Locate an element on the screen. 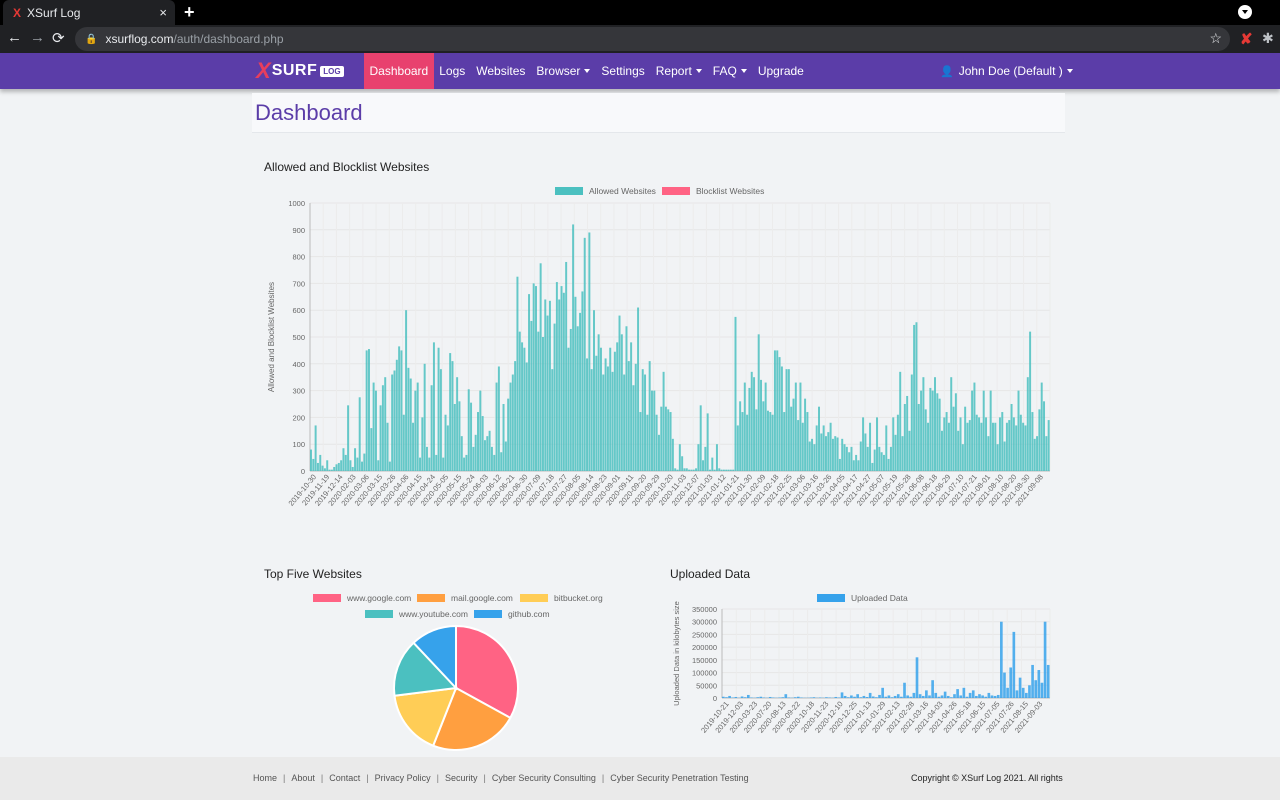  nav-logs: Logs is located at coordinates (452, 71).